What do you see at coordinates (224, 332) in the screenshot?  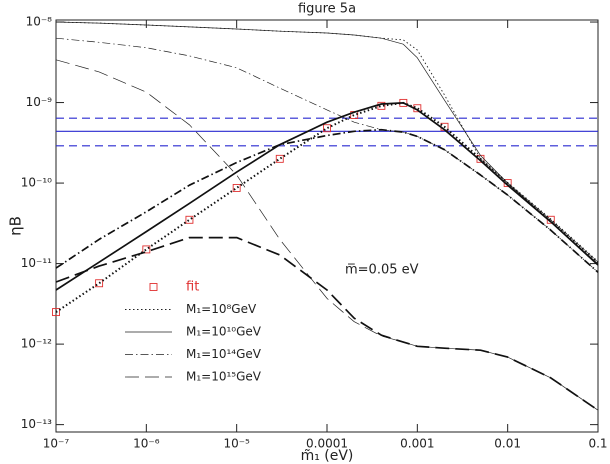 I see `legend-label: M₁=10¹⁰GeV` at bounding box center [224, 332].